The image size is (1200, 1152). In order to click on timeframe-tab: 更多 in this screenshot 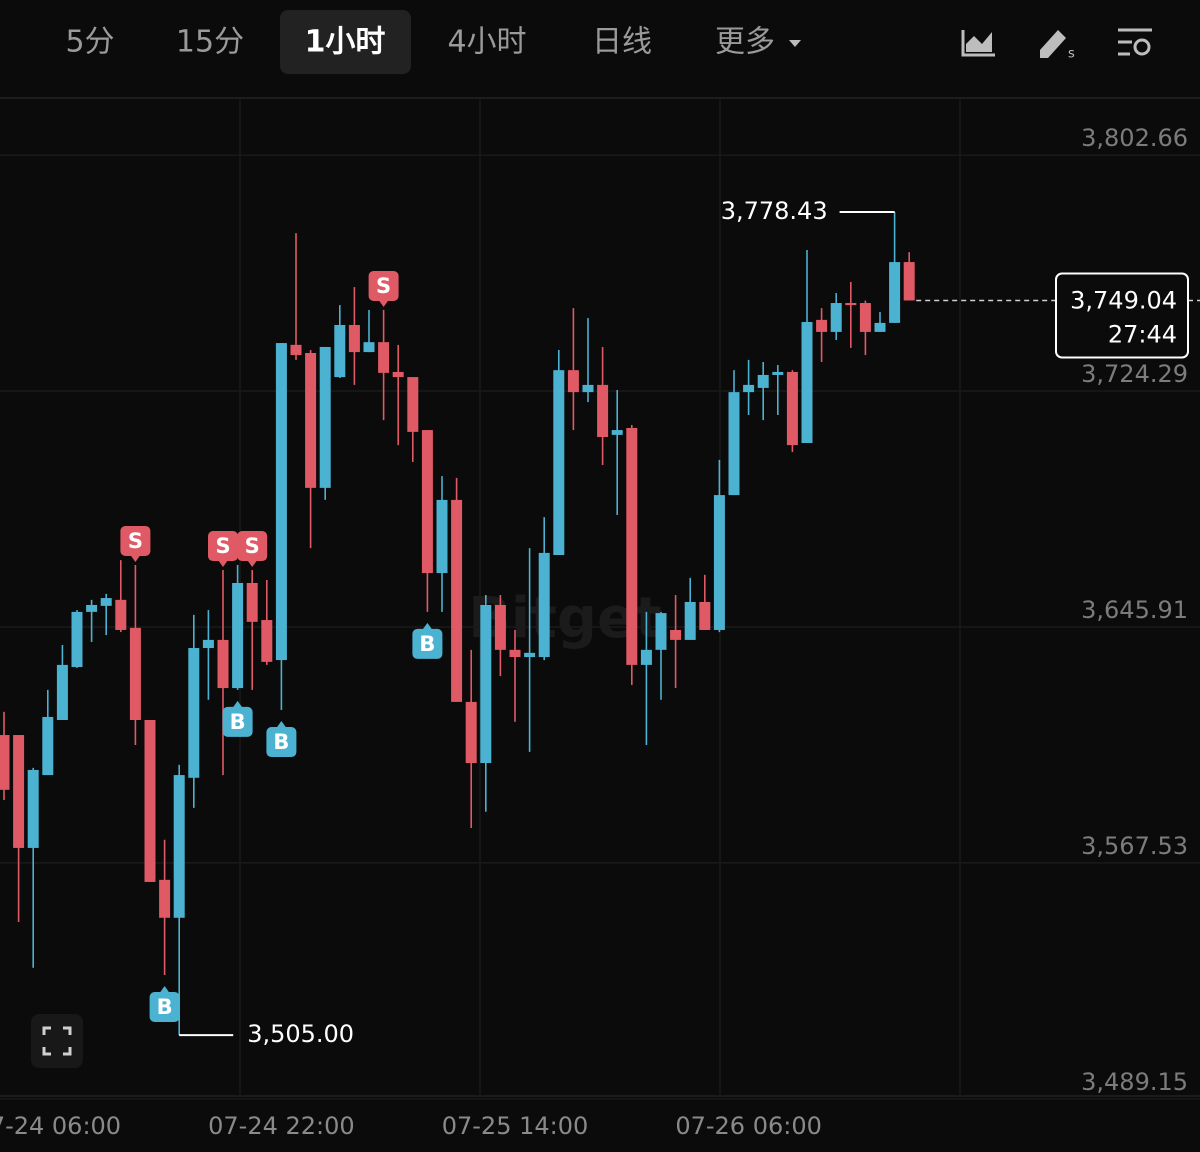, I will do `click(745, 42)`.